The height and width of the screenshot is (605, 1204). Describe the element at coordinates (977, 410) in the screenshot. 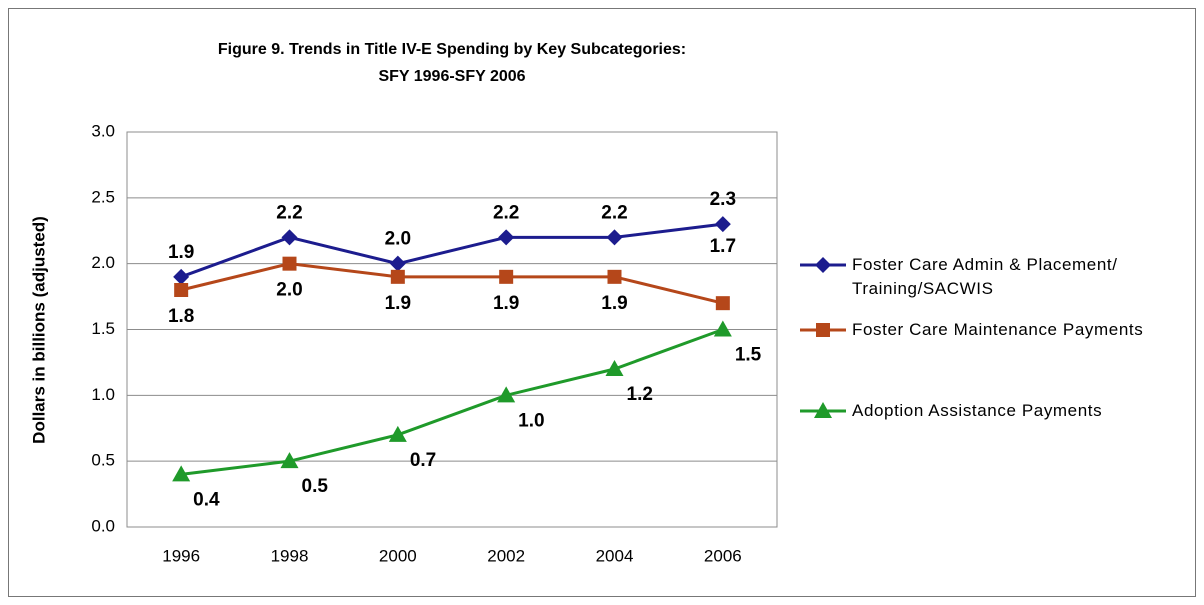

I see `legend-entry: Adoption Assistance Payments` at that location.